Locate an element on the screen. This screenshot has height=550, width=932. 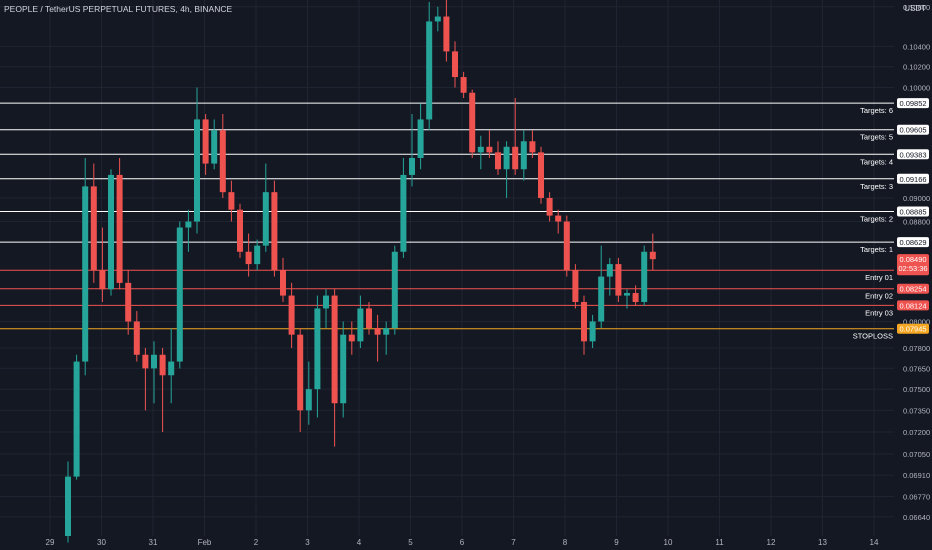
level-price-tag-label: 0.09166 is located at coordinates (912, 179).